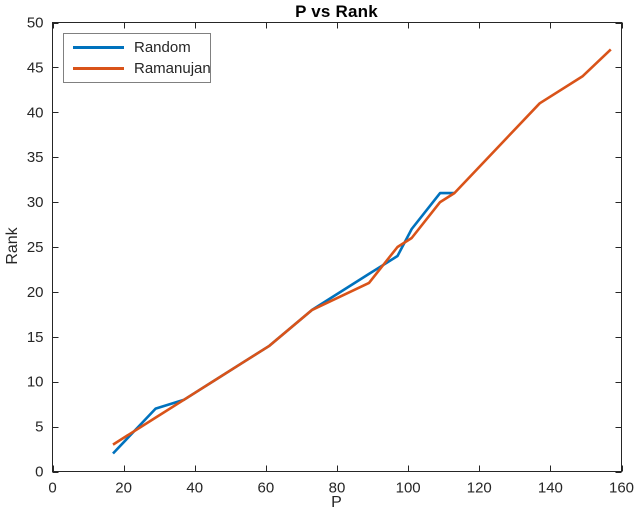 Image resolution: width=636 pixels, height=522 pixels. Describe the element at coordinates (337, 488) in the screenshot. I see `x-tick-label: 80` at that location.